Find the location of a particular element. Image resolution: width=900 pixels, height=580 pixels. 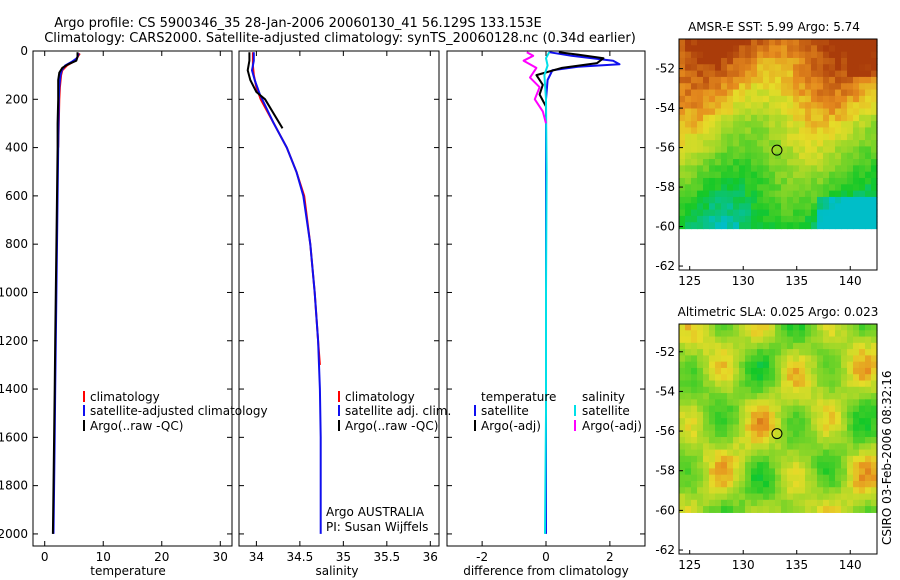

sla-map-title: Altimetric SLA: 0.025 Argo: 0.023 is located at coordinates (778, 312).